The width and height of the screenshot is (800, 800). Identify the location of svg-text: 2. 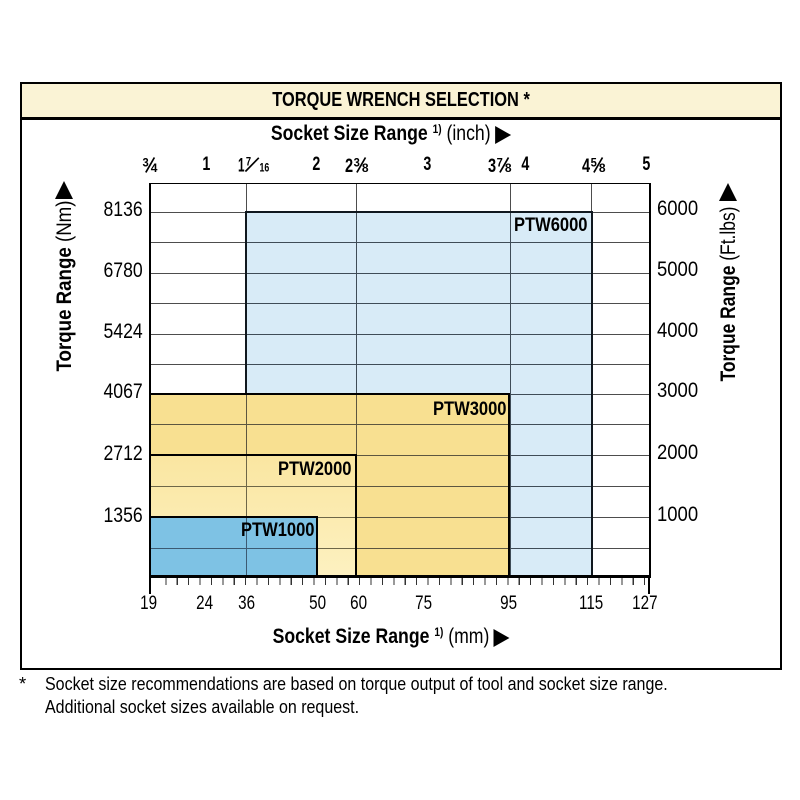
(349, 166).